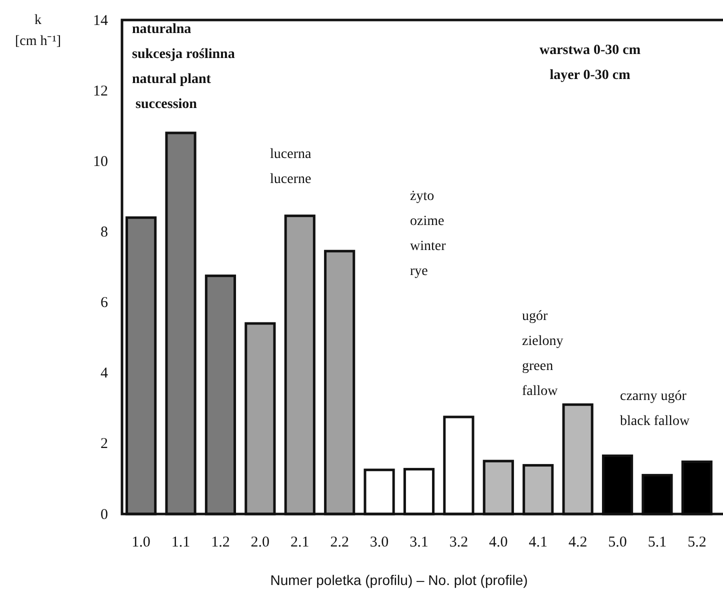  Describe the element at coordinates (657, 542) in the screenshot. I see `x-tick-label: 5.1` at that location.